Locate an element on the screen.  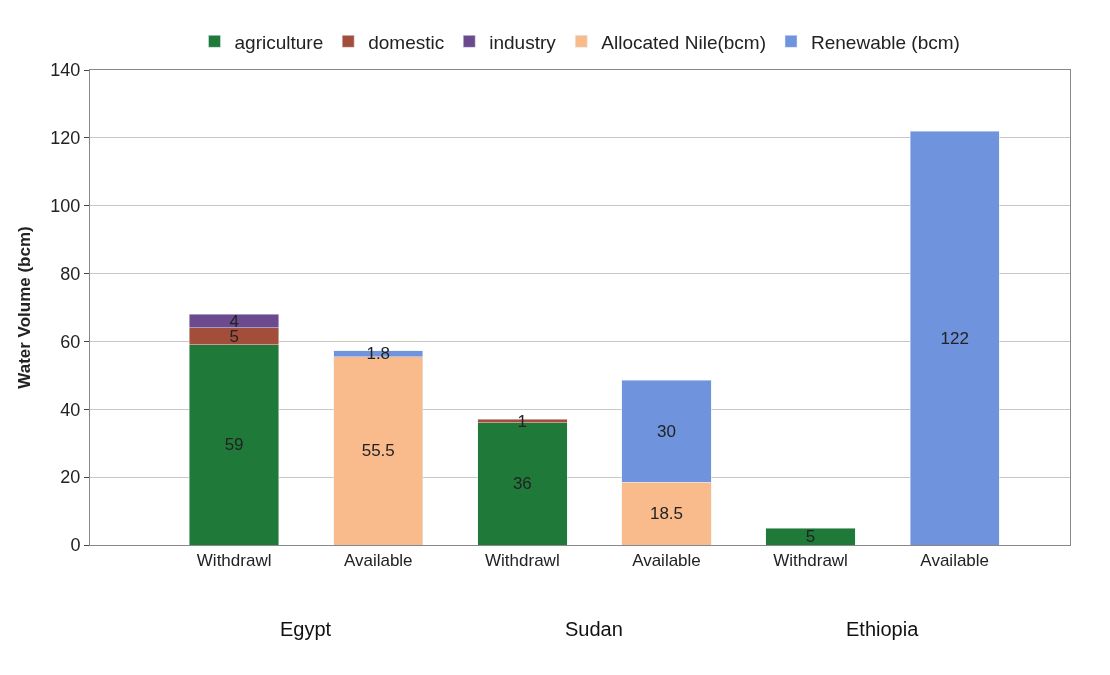
data-label: 30 is located at coordinates (666, 431).